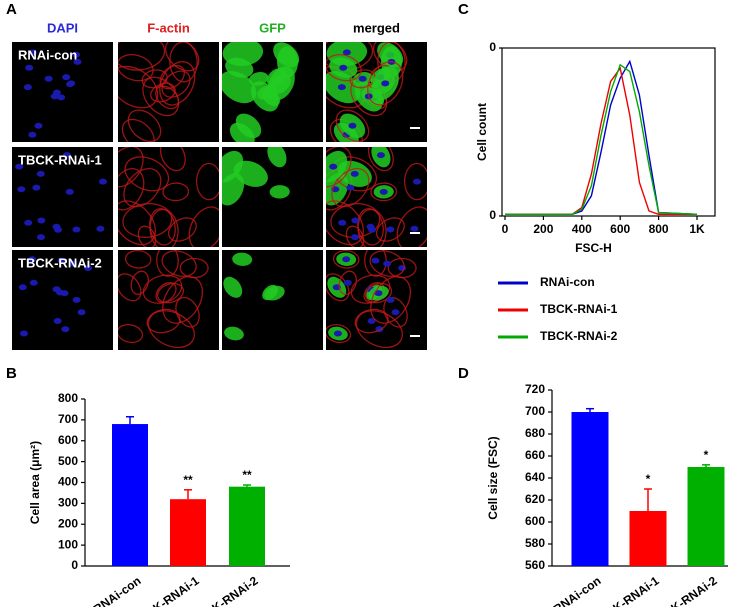 The width and height of the screenshot is (732, 607). What do you see at coordinates (659, 229) in the screenshot?
I see `x-tick-label: 800` at bounding box center [659, 229].